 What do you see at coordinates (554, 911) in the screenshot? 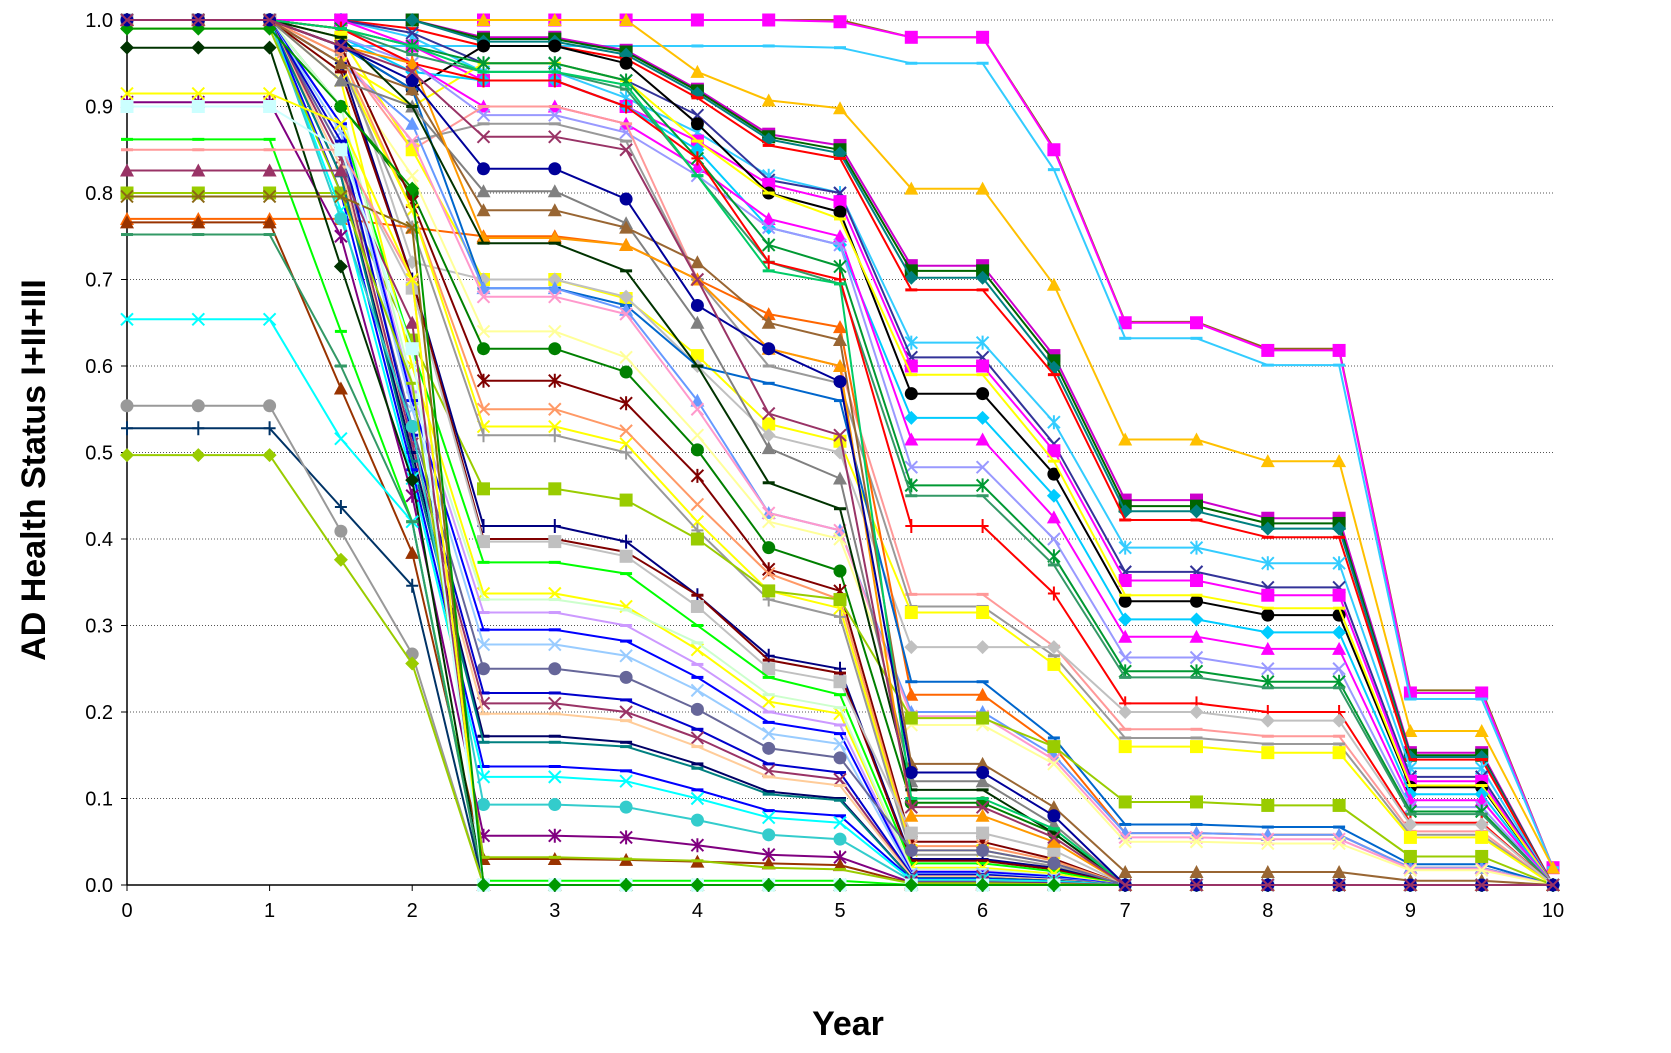
I see `x-tick-label: 3` at bounding box center [554, 911].